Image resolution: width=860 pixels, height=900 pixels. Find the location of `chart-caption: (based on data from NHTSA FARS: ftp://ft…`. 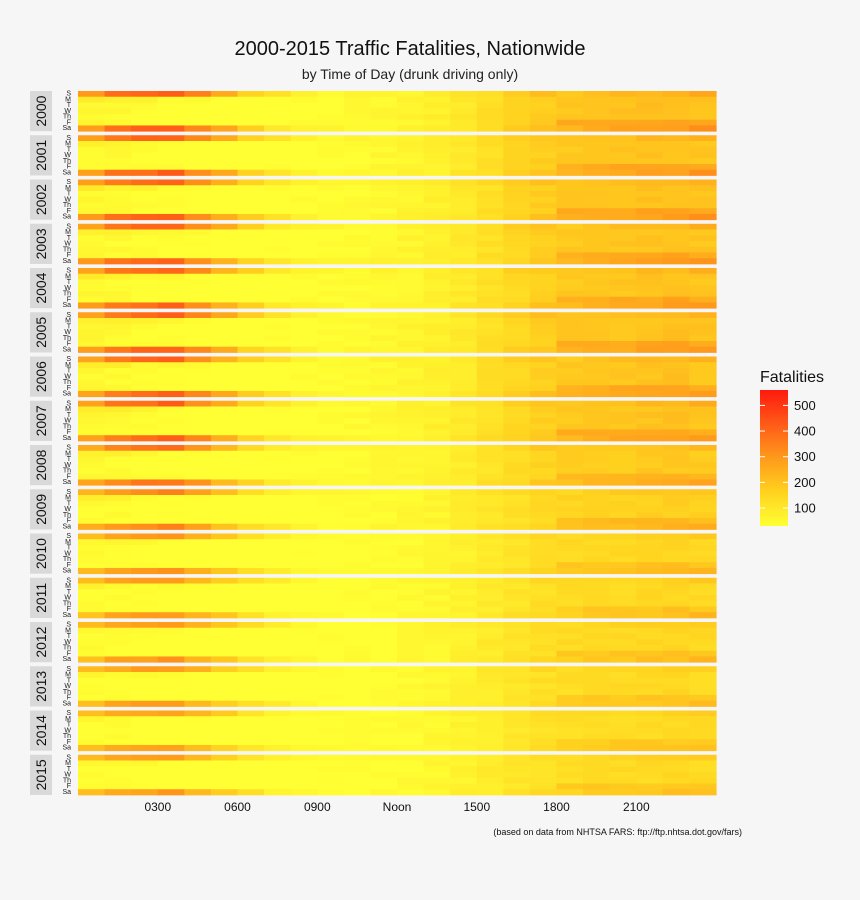

chart-caption: (based on data from NHTSA FARS: ftp://ft… is located at coordinates (617, 832).